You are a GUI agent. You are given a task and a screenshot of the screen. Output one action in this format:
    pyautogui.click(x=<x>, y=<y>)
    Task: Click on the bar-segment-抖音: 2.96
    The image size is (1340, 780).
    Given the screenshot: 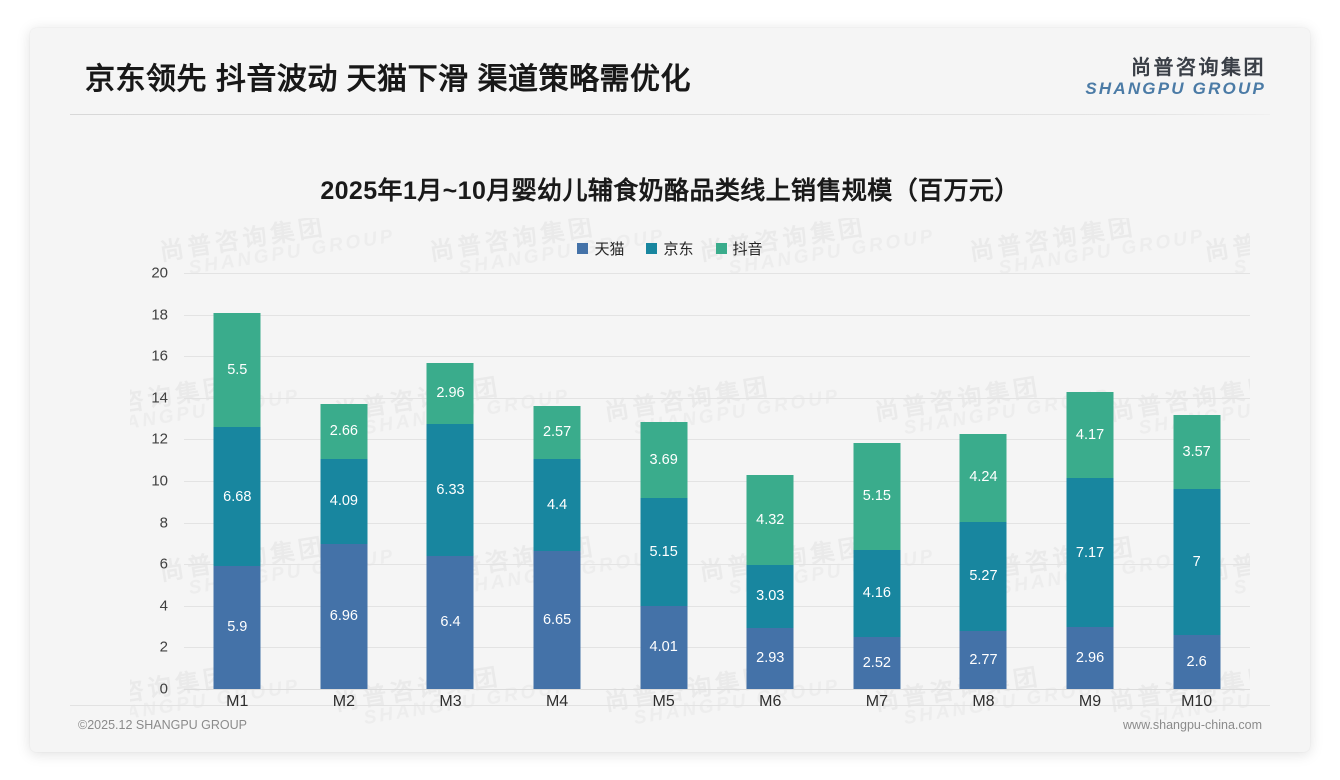 What is the action you would take?
    pyautogui.click(x=450, y=393)
    